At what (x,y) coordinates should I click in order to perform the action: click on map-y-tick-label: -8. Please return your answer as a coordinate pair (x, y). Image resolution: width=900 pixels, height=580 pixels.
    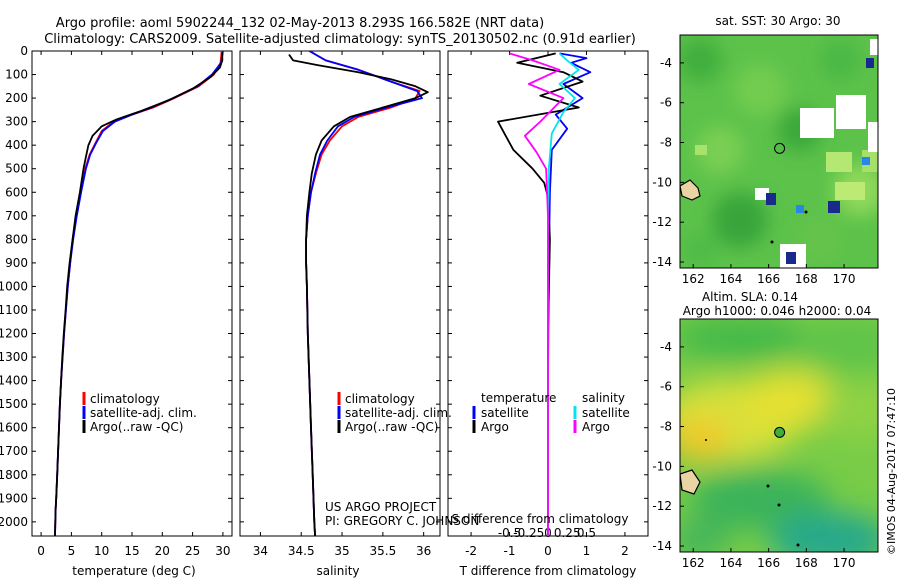
    Looking at the image, I should click on (666, 427).